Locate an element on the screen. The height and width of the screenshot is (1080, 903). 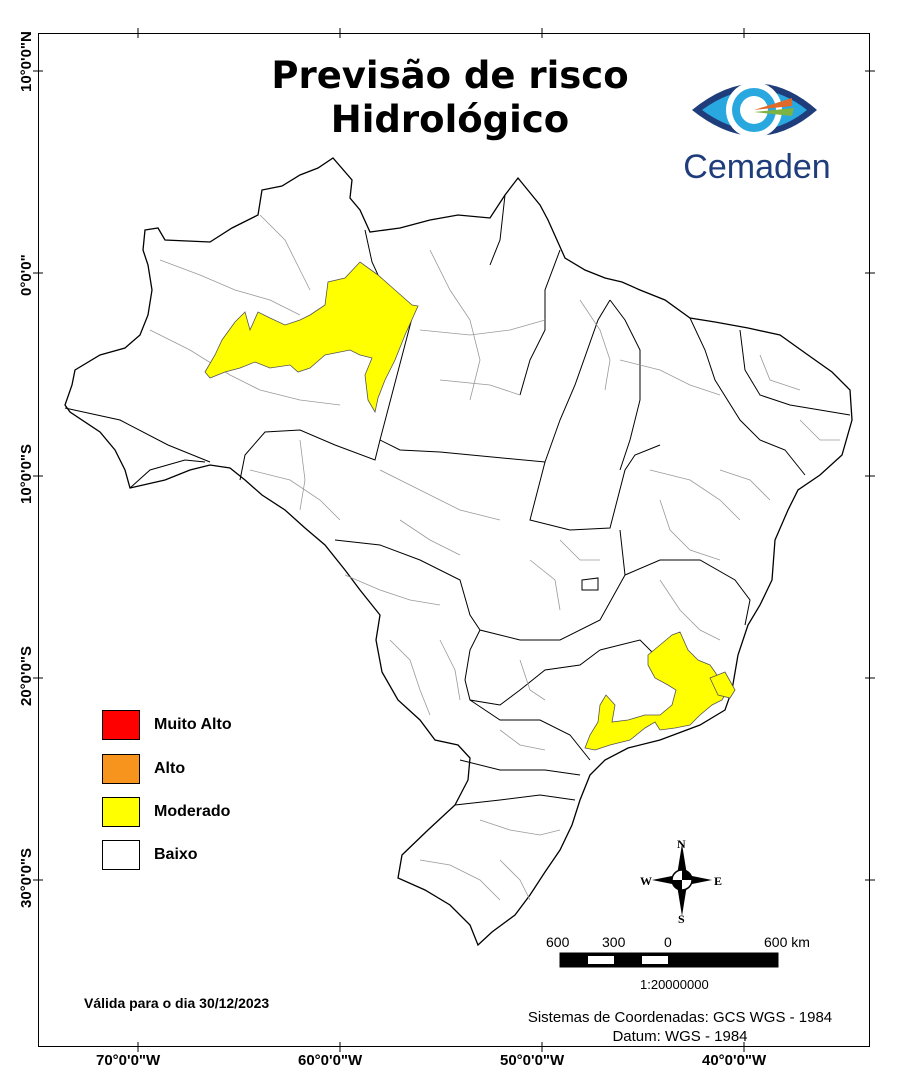
lat-label-20s: 20°0'0"S is located at coordinates (26, 675).